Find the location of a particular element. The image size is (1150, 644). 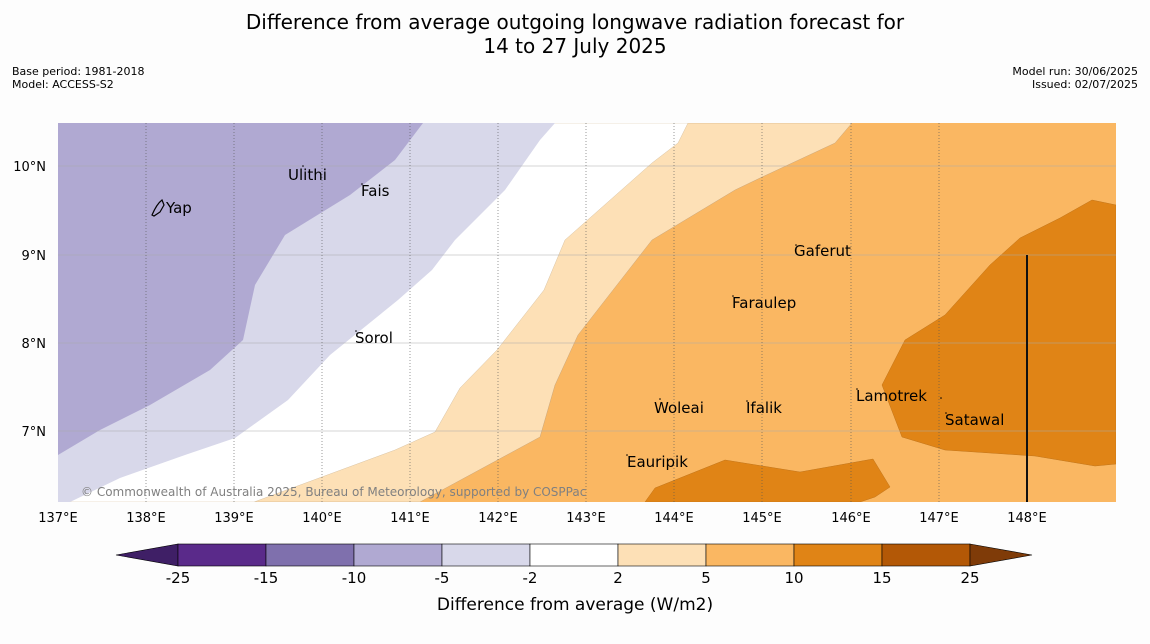

meta-right: Model run: 30/06/2025 Issued: 02/07/2025 is located at coordinates (1075, 78).